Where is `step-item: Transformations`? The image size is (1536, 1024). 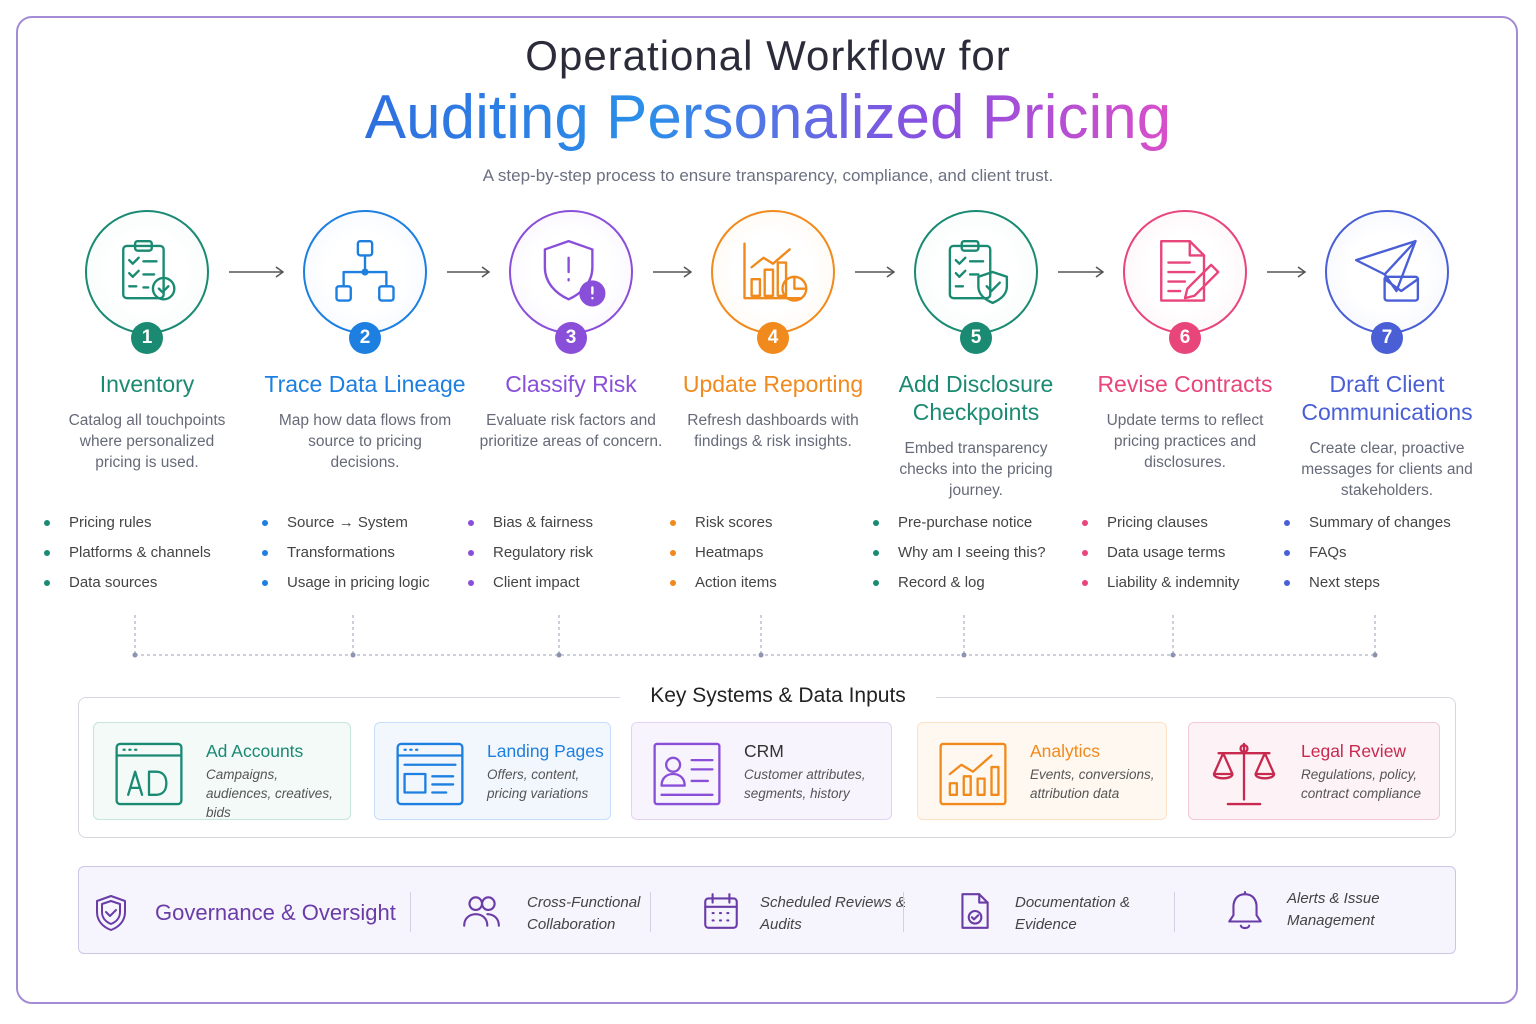
step-item: Transformations is located at coordinates (367, 557).